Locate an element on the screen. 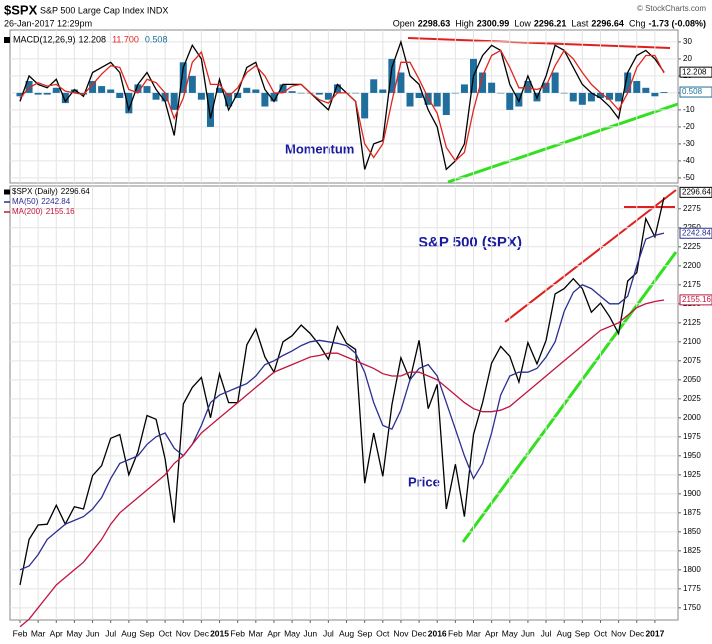 The image size is (712, 644). y-tick-label: 1925 is located at coordinates (692, 474).